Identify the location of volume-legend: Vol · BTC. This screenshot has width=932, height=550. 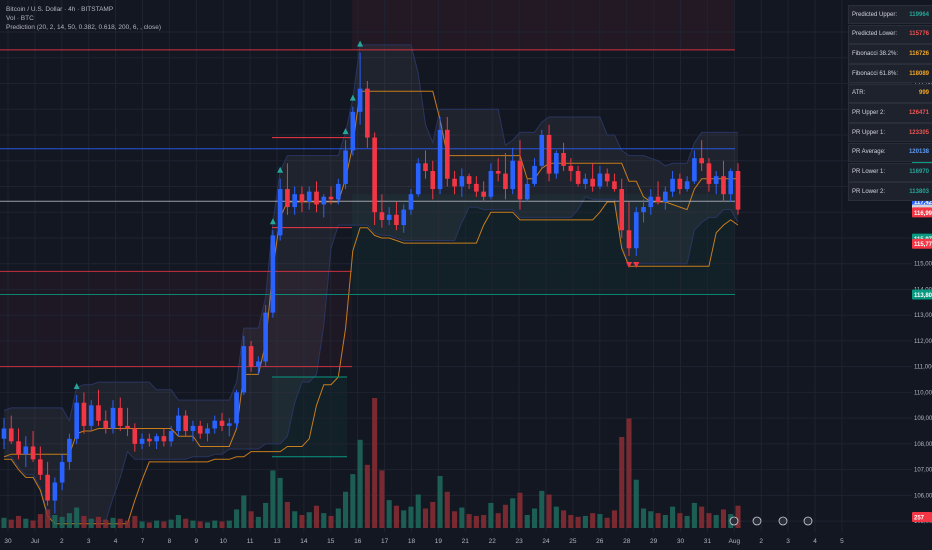
(20, 18).